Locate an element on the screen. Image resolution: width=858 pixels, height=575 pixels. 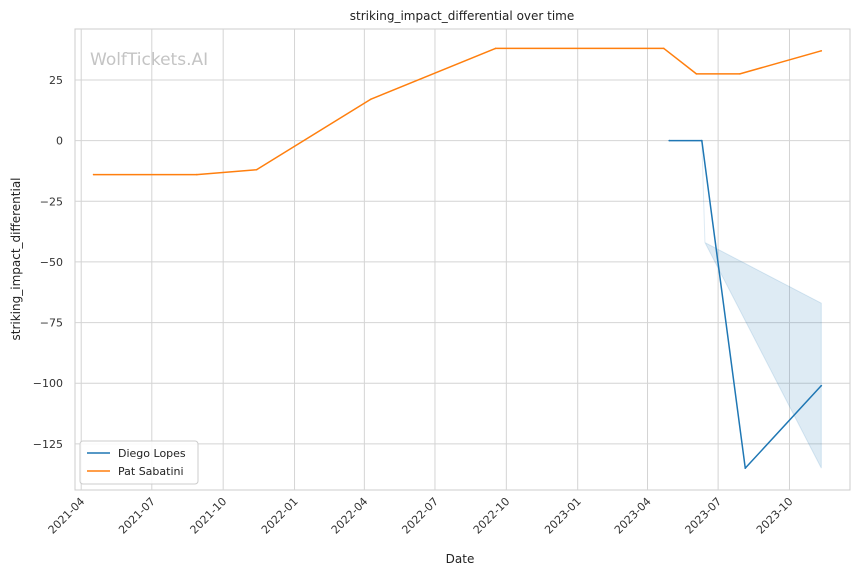
x-axis-label: Date is located at coordinates (460, 559).